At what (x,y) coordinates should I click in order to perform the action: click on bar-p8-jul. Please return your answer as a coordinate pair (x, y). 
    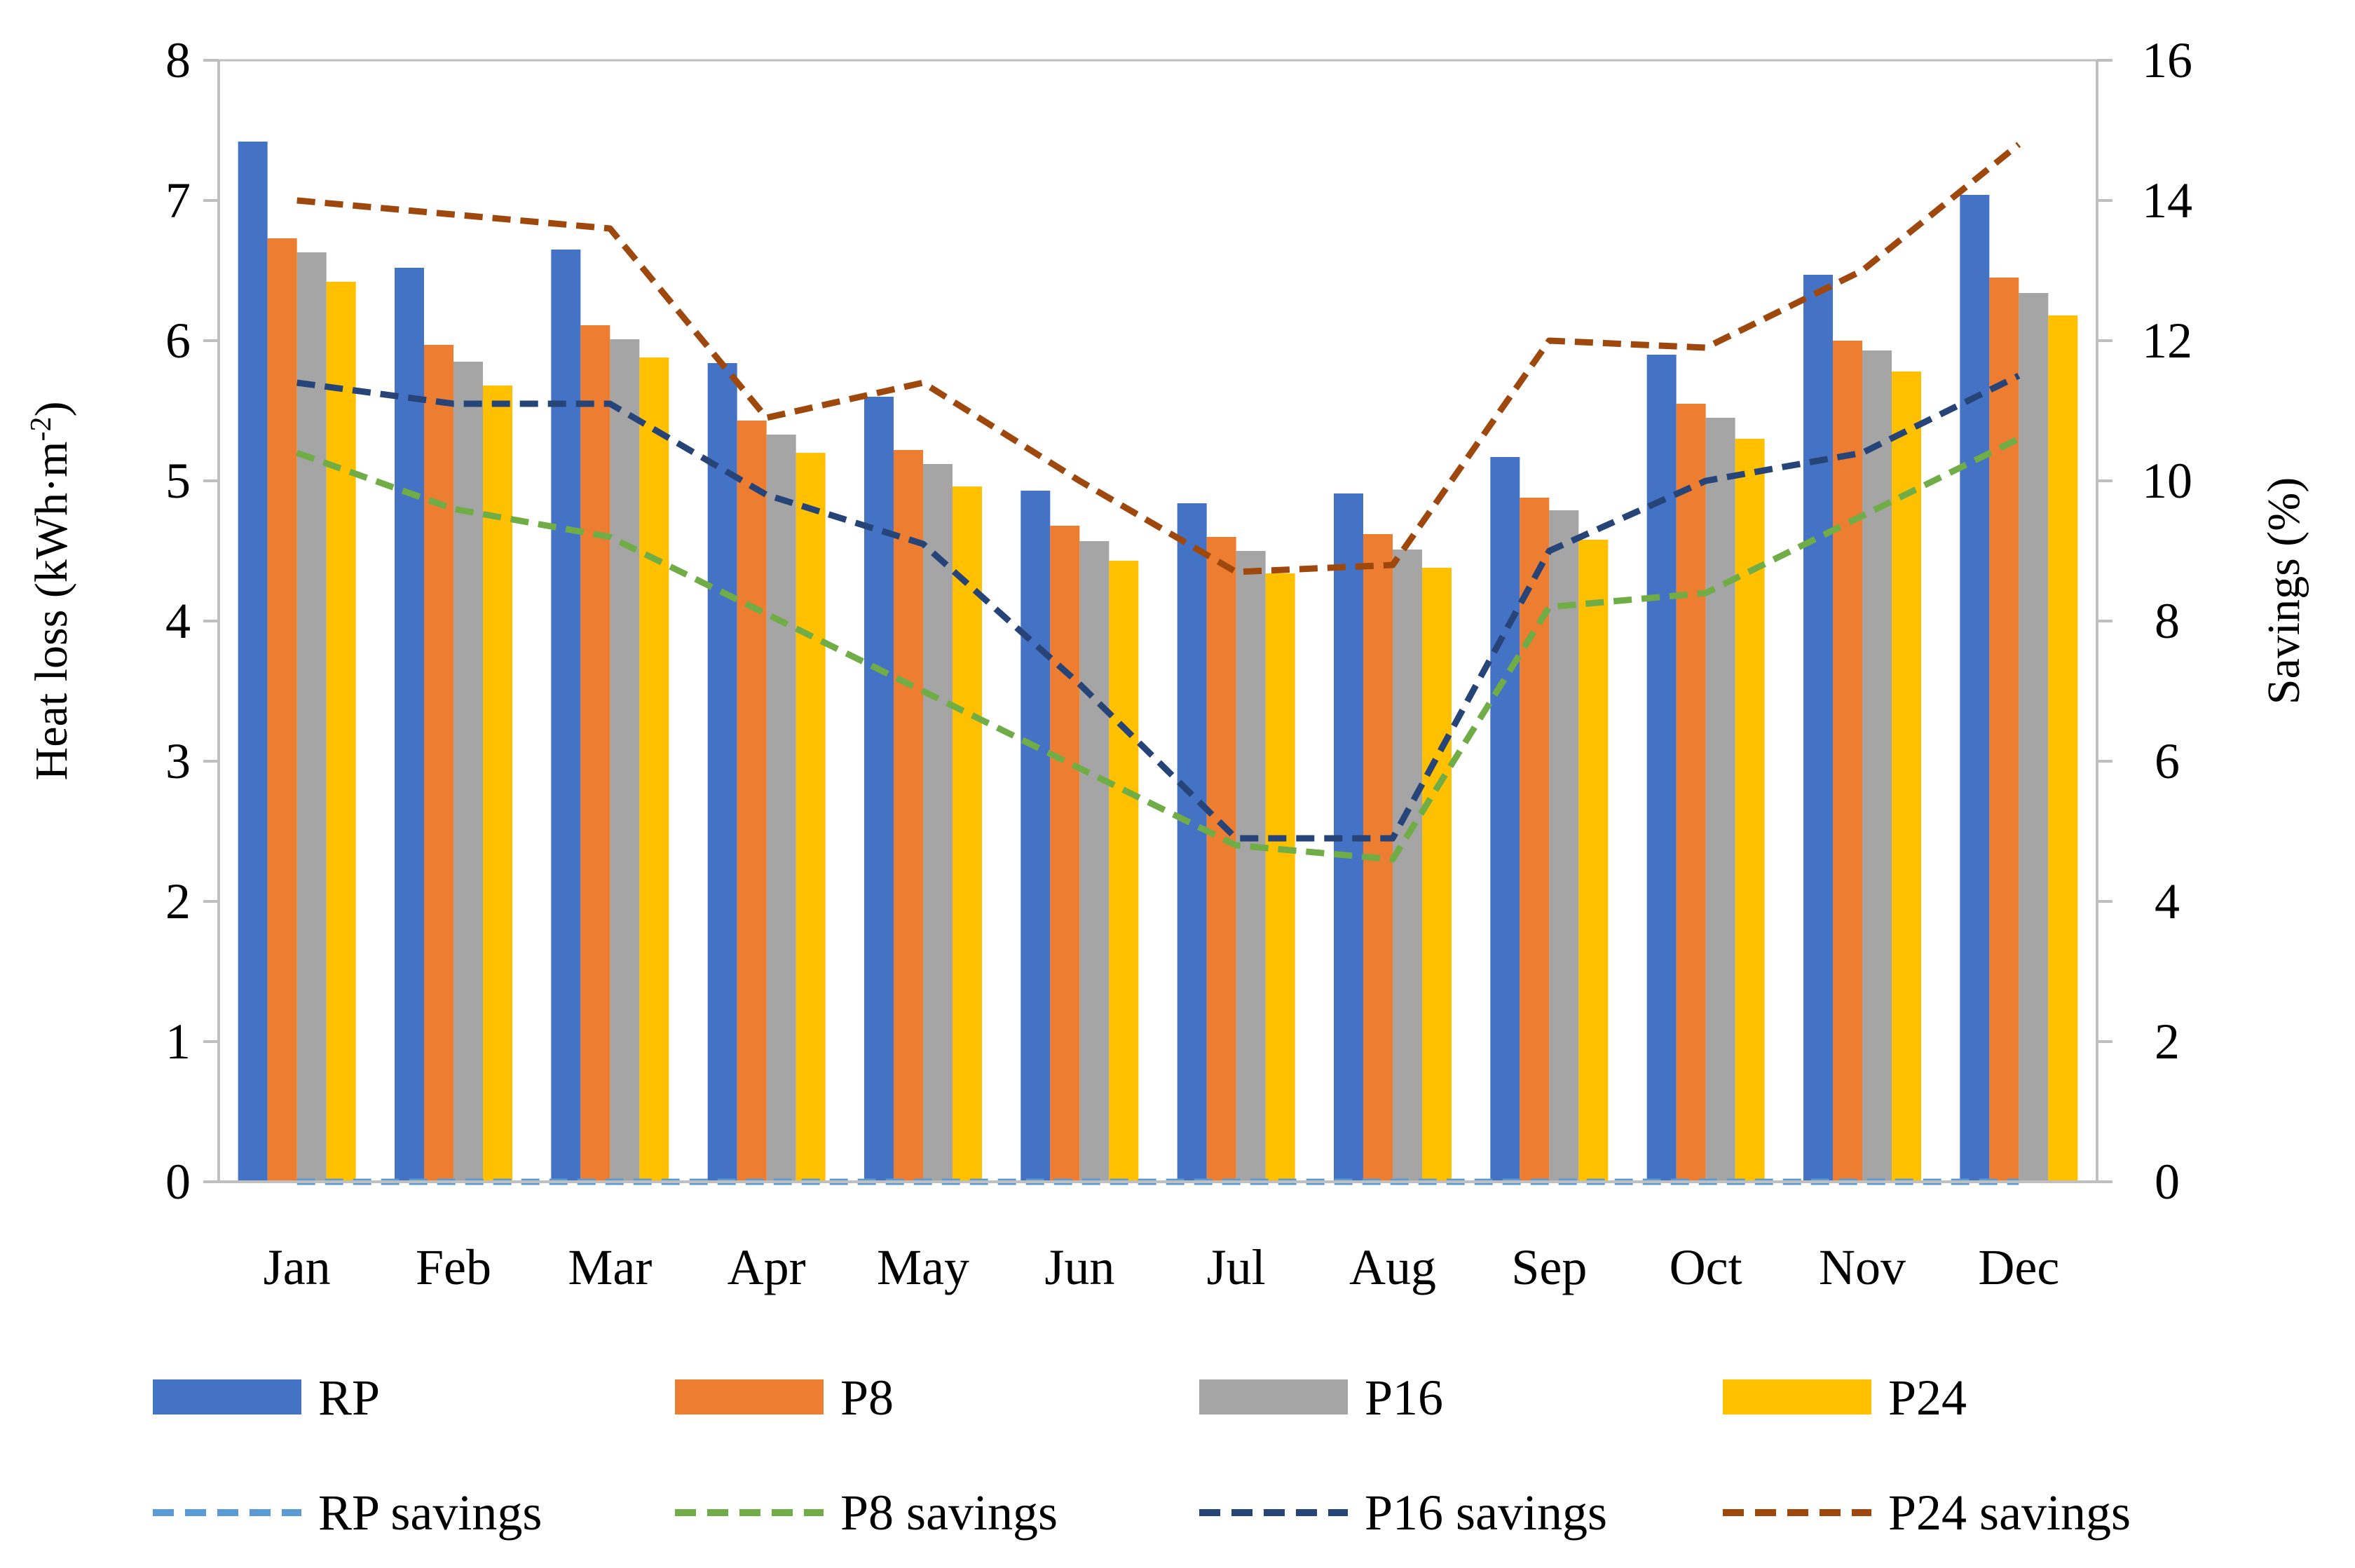
    Looking at the image, I should click on (1221, 859).